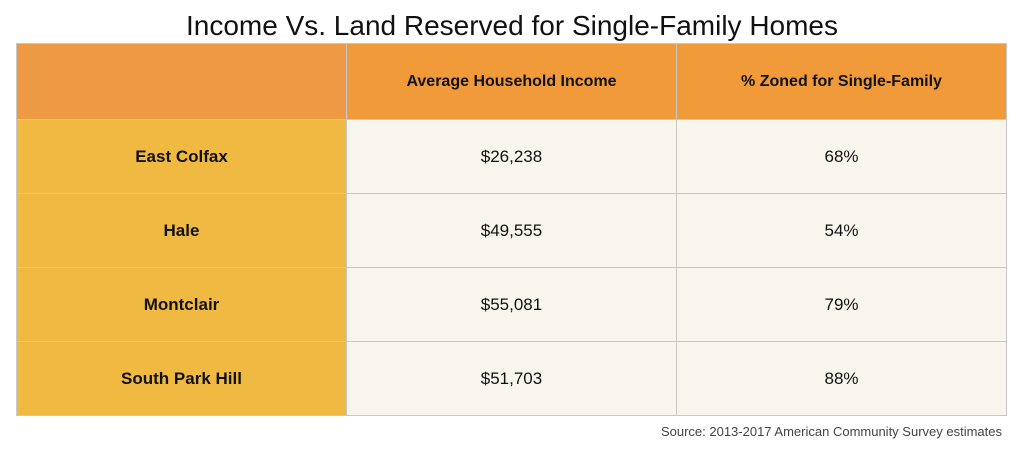  I want to click on income-cell: $26,238, so click(511, 156).